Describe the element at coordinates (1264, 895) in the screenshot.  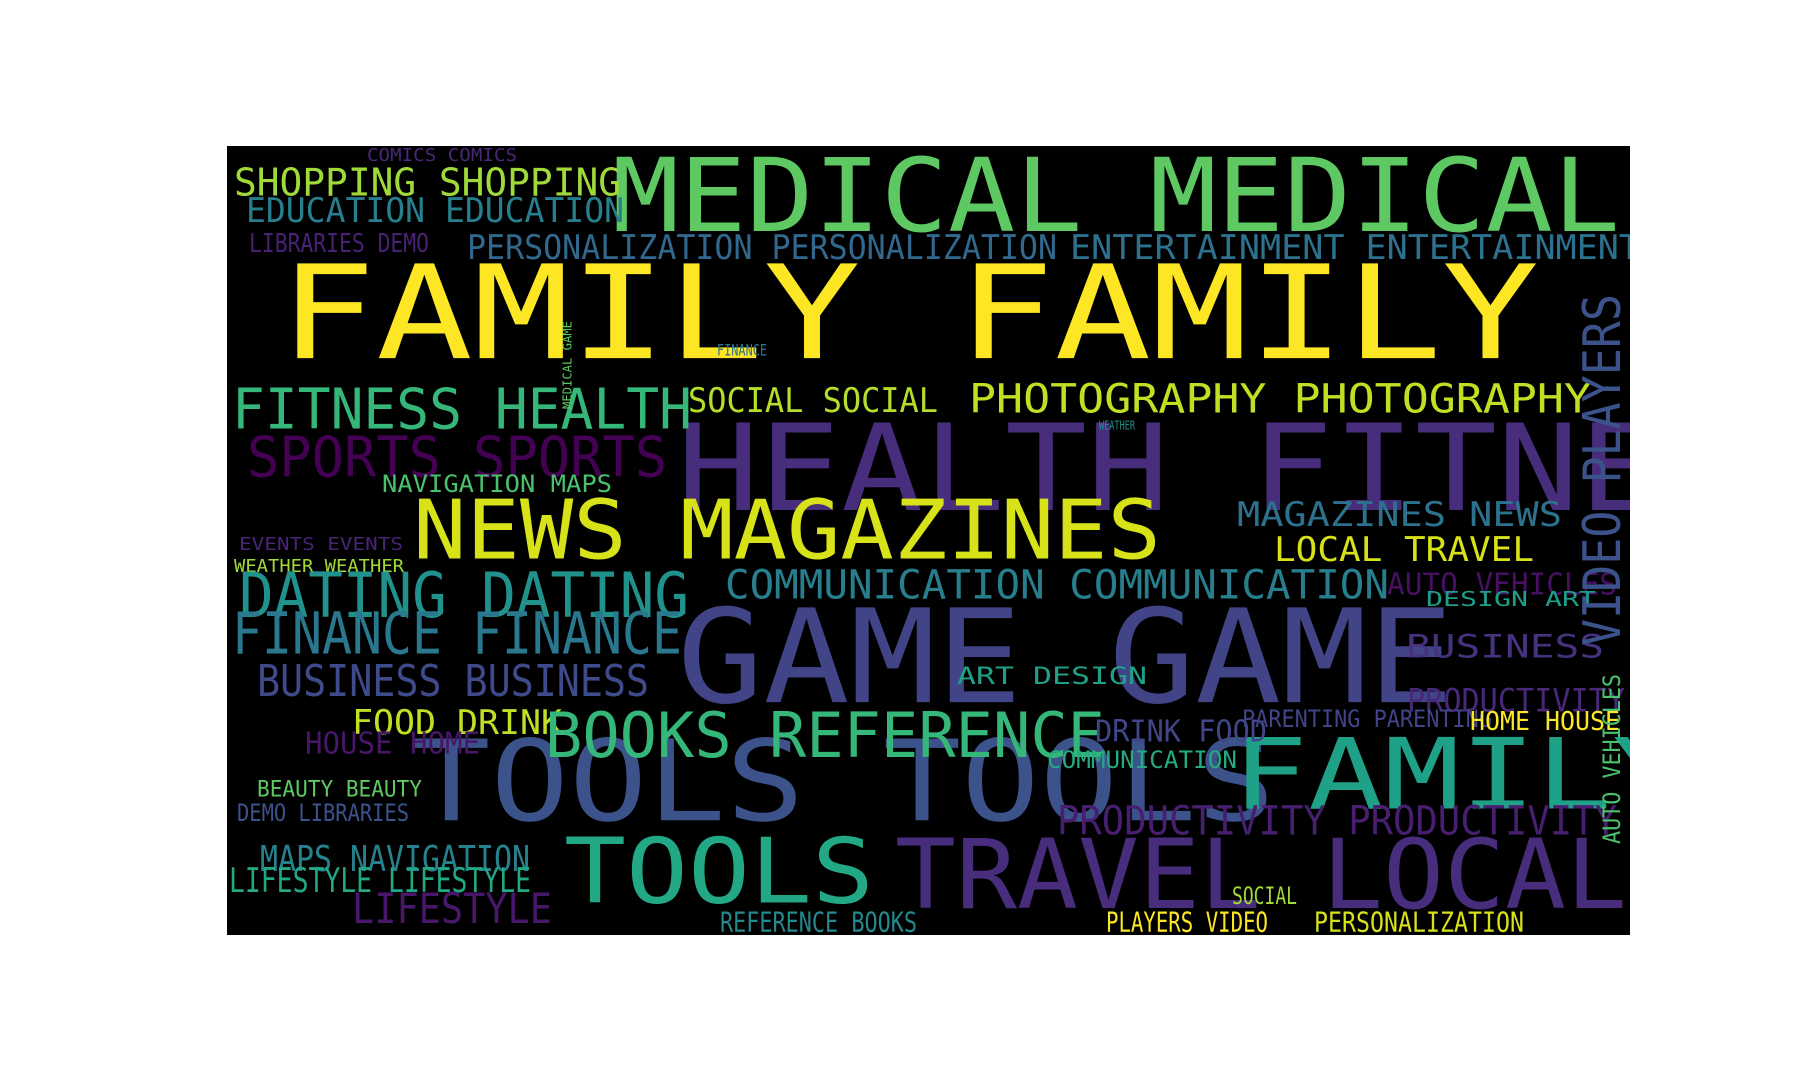
I see `word: SOCIAL` at that location.